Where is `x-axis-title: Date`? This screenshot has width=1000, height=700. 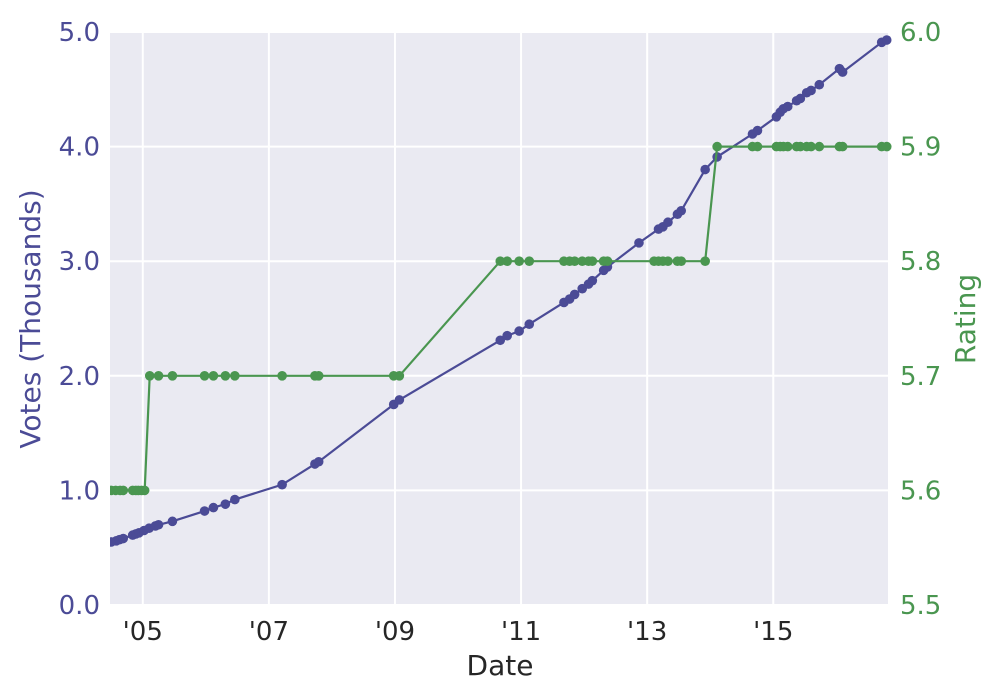
x-axis-title: Date is located at coordinates (500, 665).